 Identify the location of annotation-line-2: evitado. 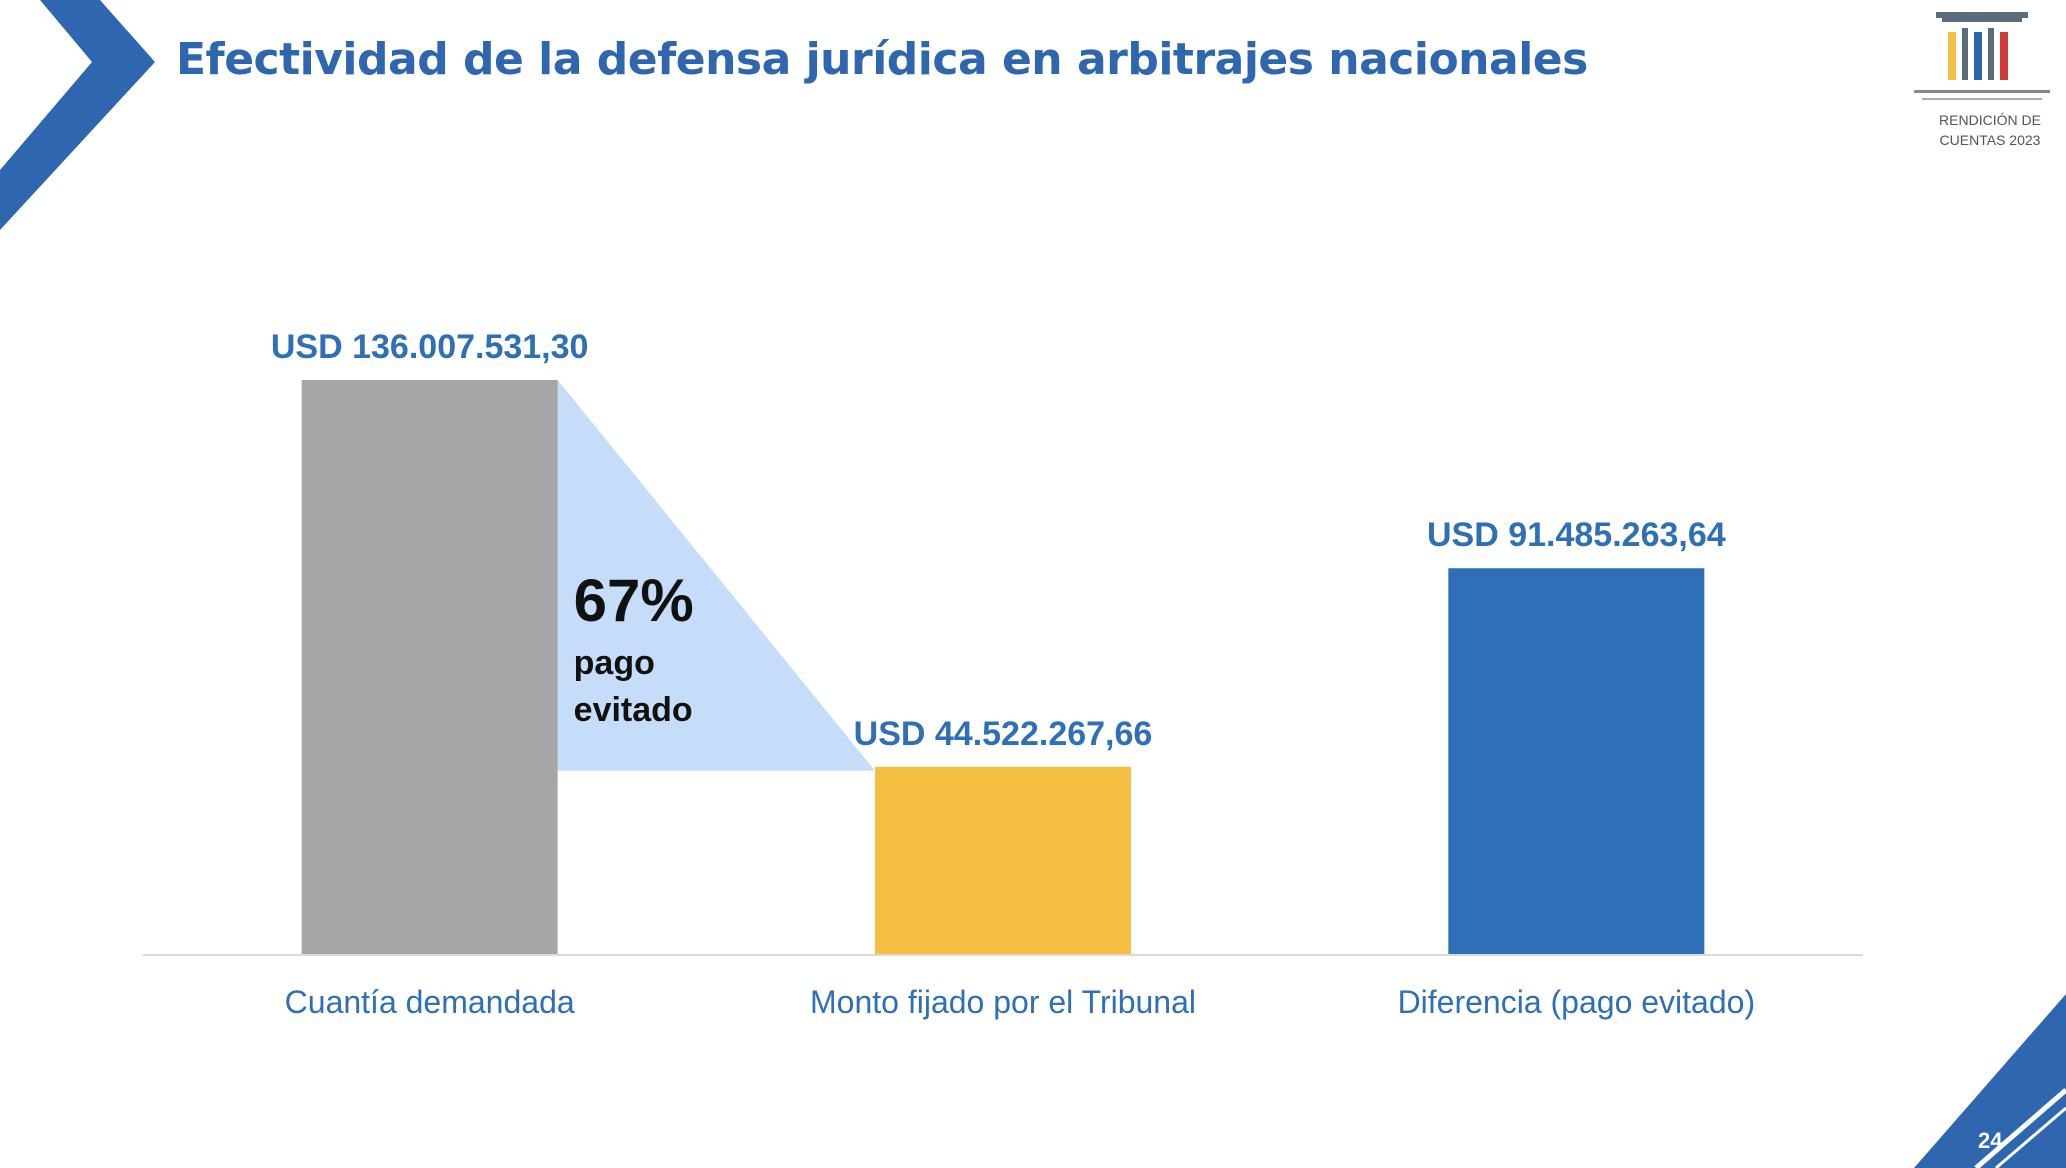
(633, 710).